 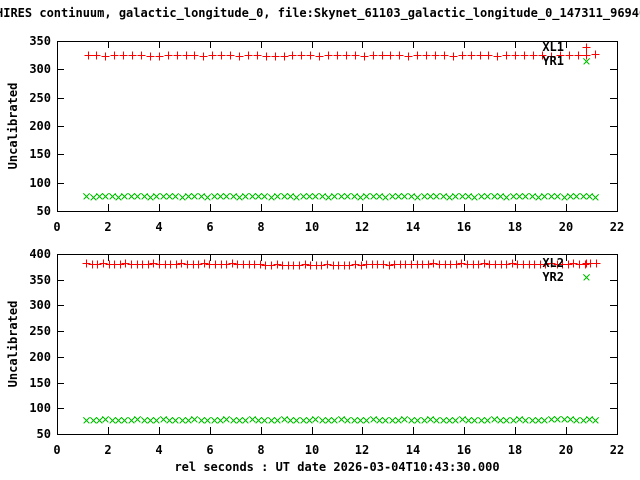 What do you see at coordinates (586, 263) in the screenshot?
I see `legend-sample-xl2` at bounding box center [586, 263].